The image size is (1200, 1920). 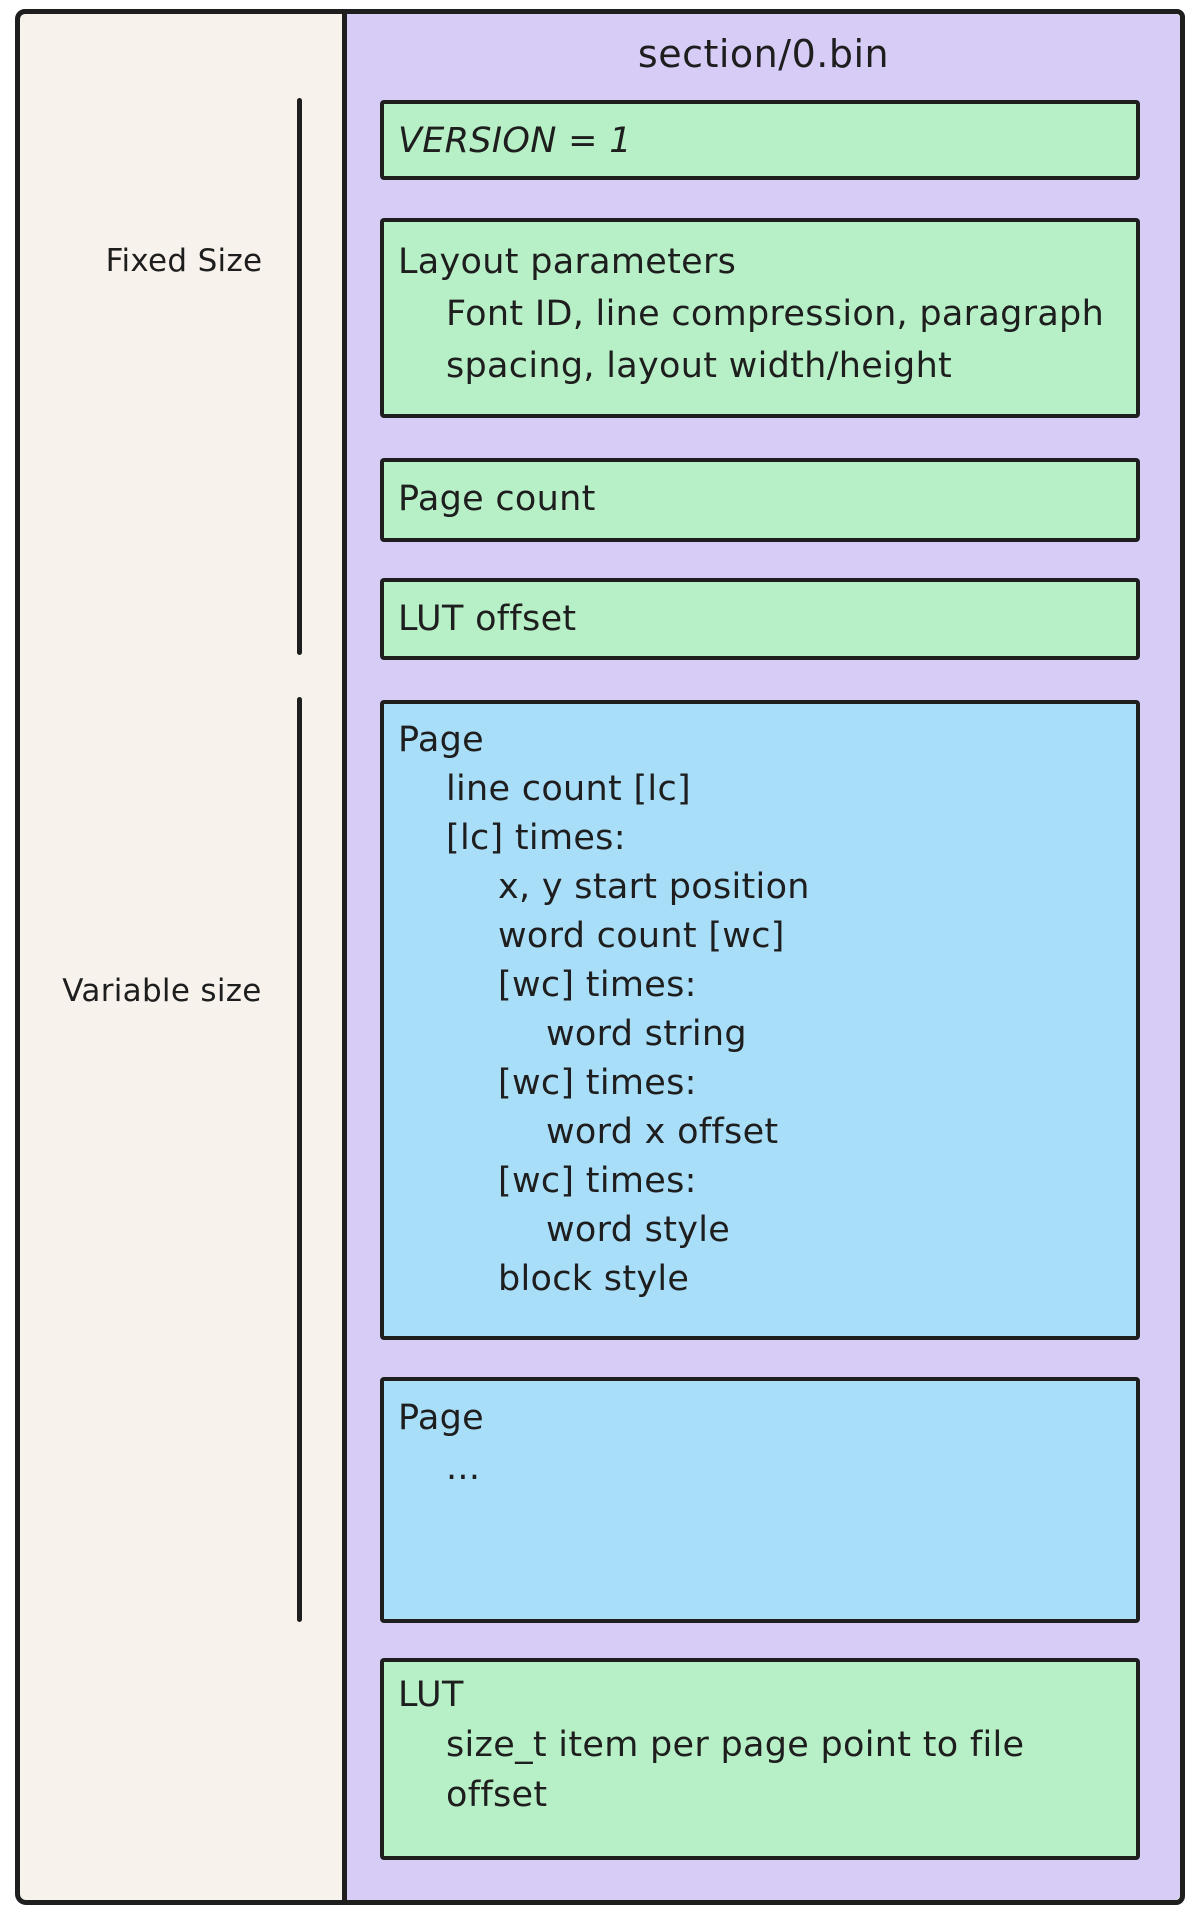 What do you see at coordinates (441, 1418) in the screenshot?
I see `box-page-more-line: Page` at bounding box center [441, 1418].